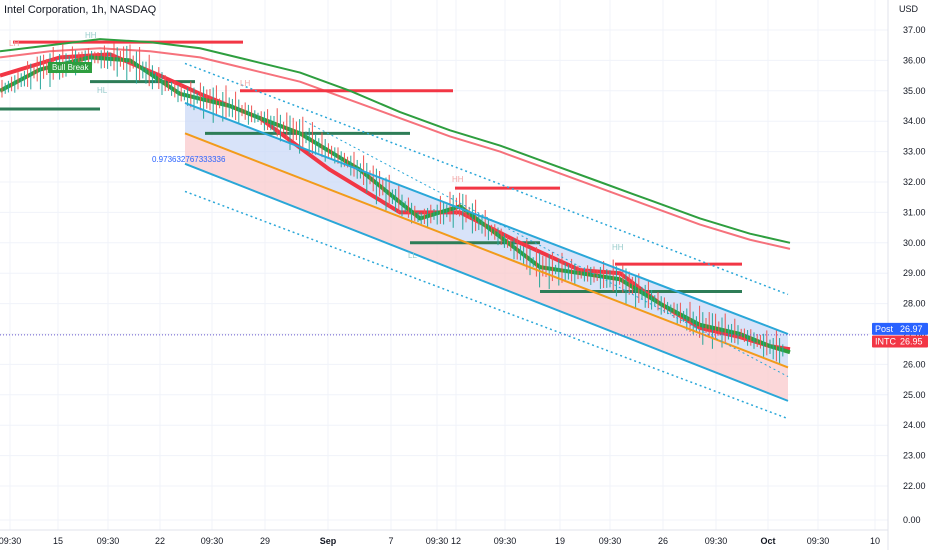 This screenshot has width=932, height=550. What do you see at coordinates (189, 159) in the screenshot?
I see `annotation-label: 0.973632767333336` at bounding box center [189, 159].